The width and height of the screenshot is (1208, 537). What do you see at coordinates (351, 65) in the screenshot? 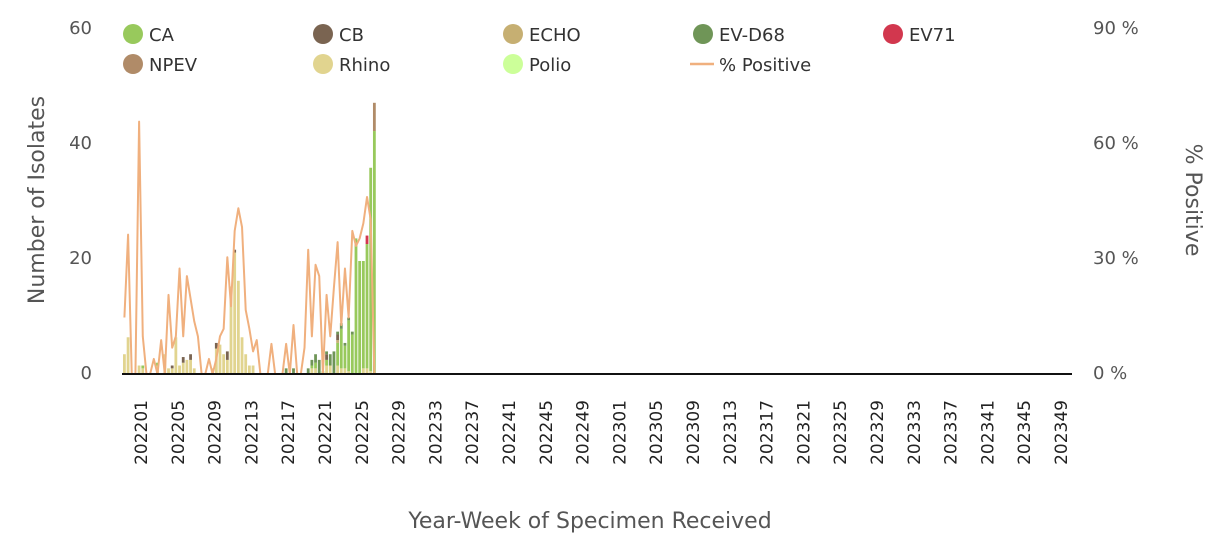
I see `legend-item-rhino: Rhino` at bounding box center [351, 65].